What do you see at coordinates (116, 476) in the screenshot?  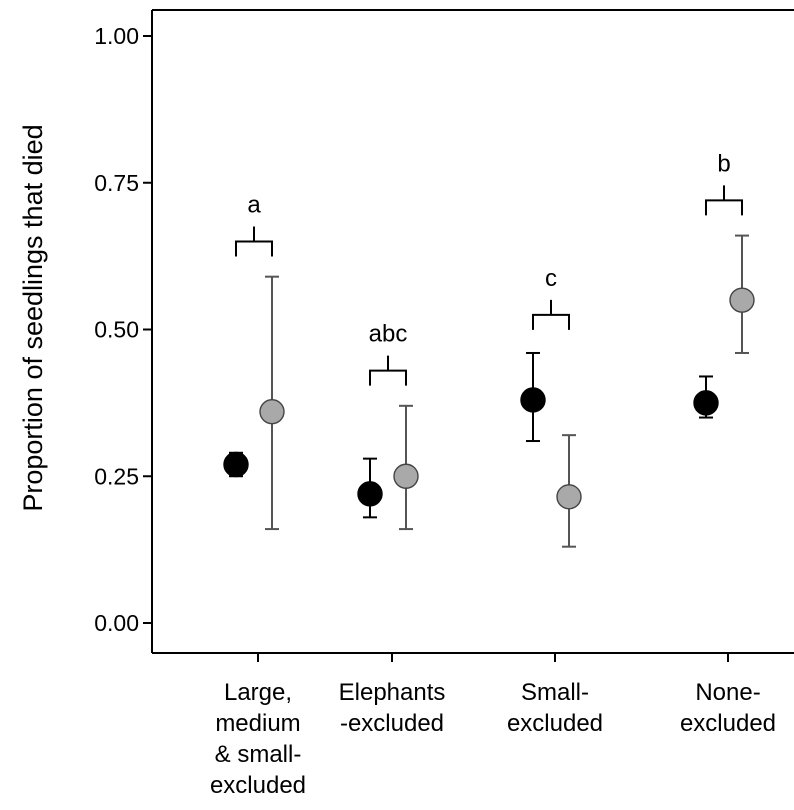 I see `y-tick-label: 0.25` at bounding box center [116, 476].